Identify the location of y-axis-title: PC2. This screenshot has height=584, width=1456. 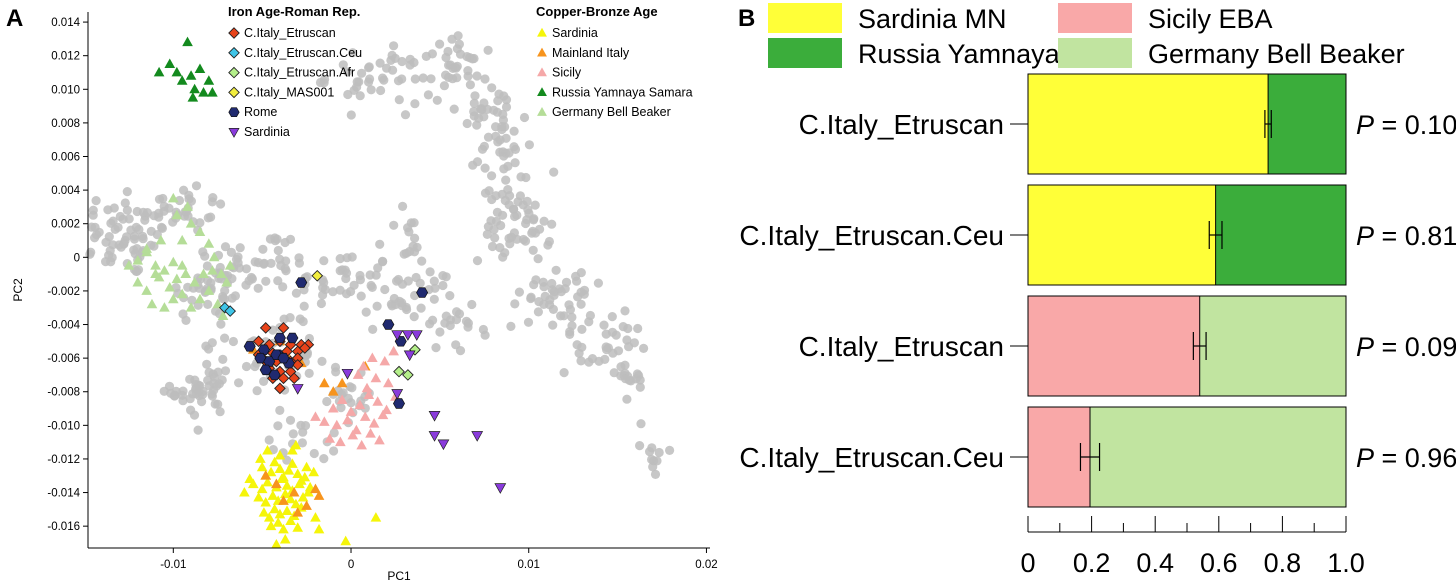
(18, 290).